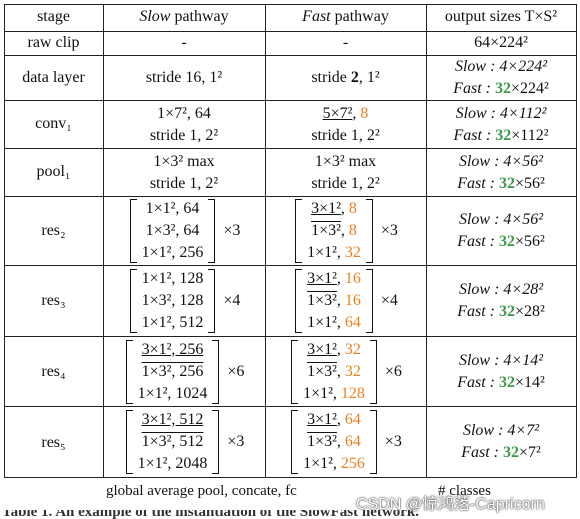 The height and width of the screenshot is (519, 580). I want to click on rule-right, so click(576, 241).